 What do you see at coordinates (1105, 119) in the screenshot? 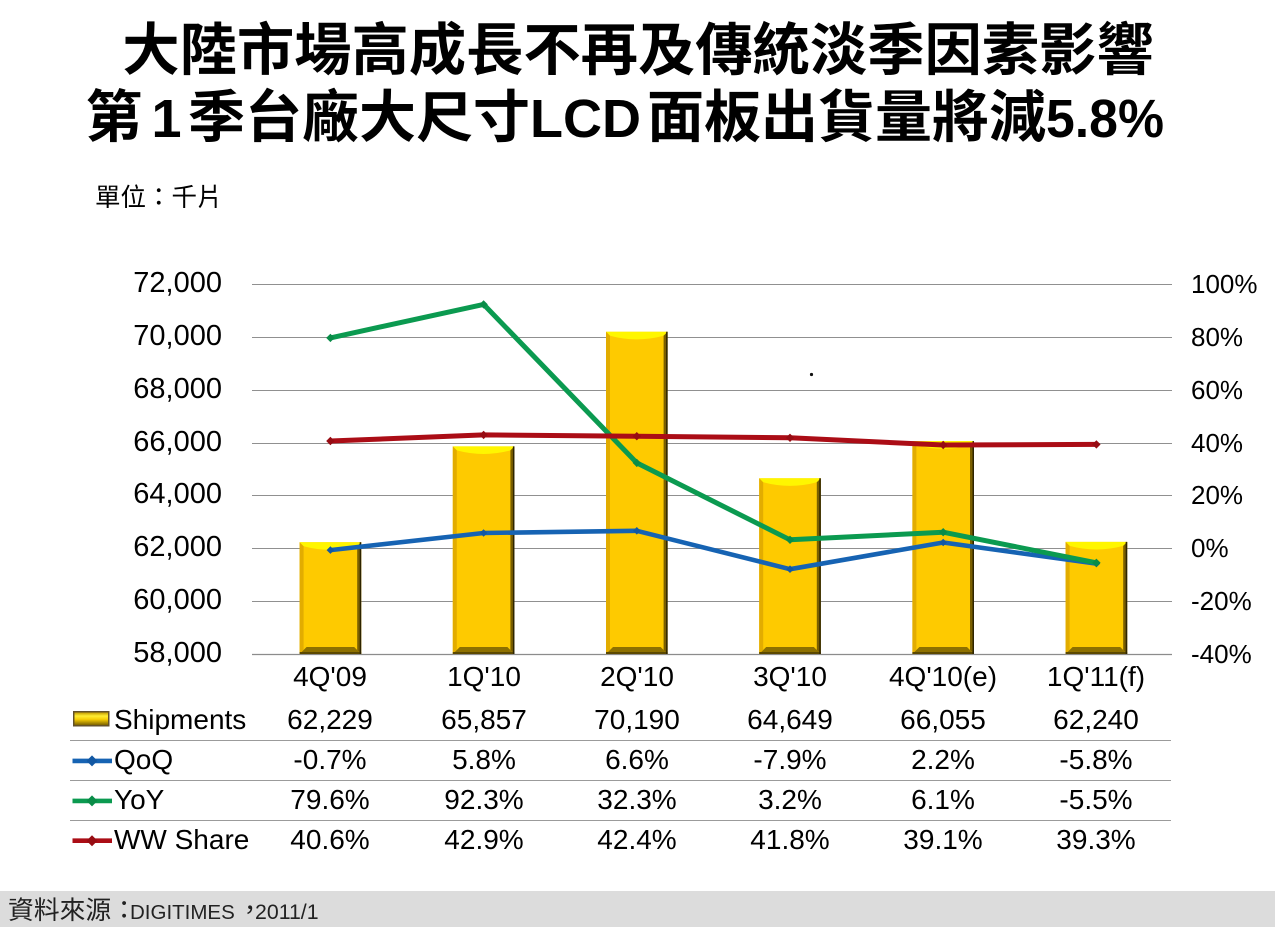
I see `svg-text: 5.8%` at bounding box center [1105, 119].